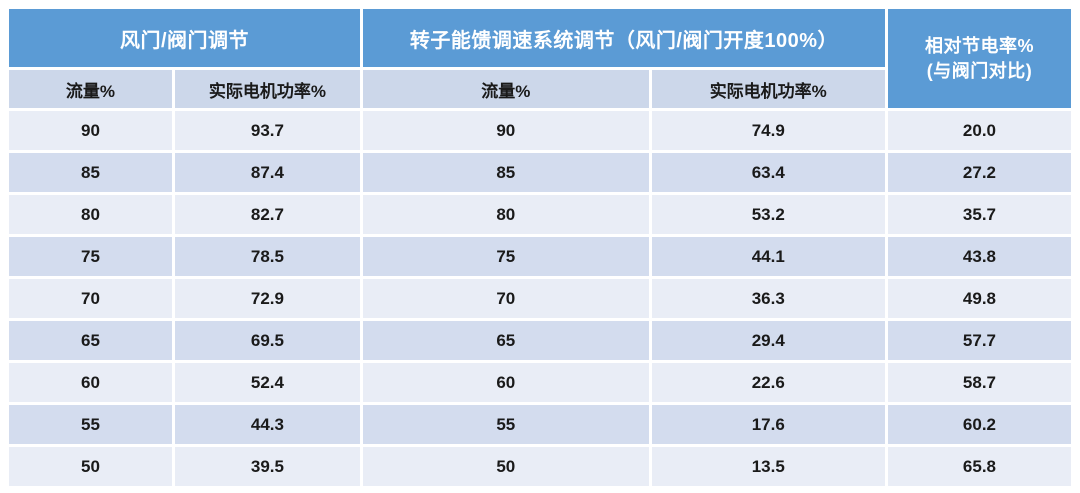 The height and width of the screenshot is (493, 1080). Describe the element at coordinates (267, 256) in the screenshot. I see `table-cell: 78.5` at that location.